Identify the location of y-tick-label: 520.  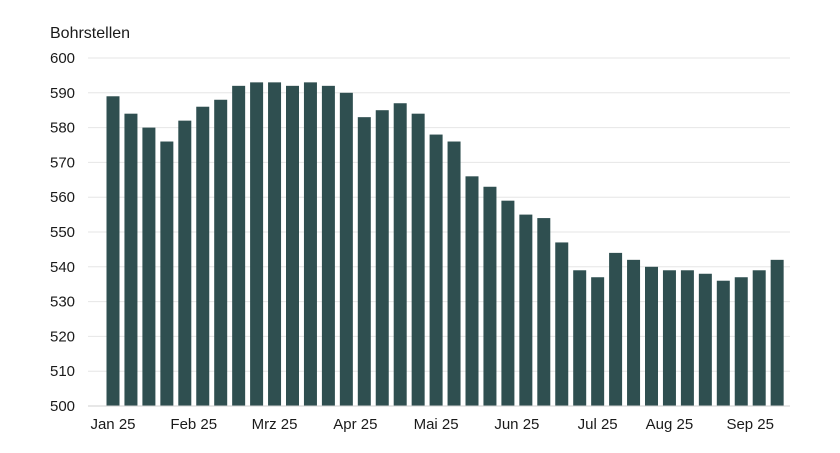
(62, 336).